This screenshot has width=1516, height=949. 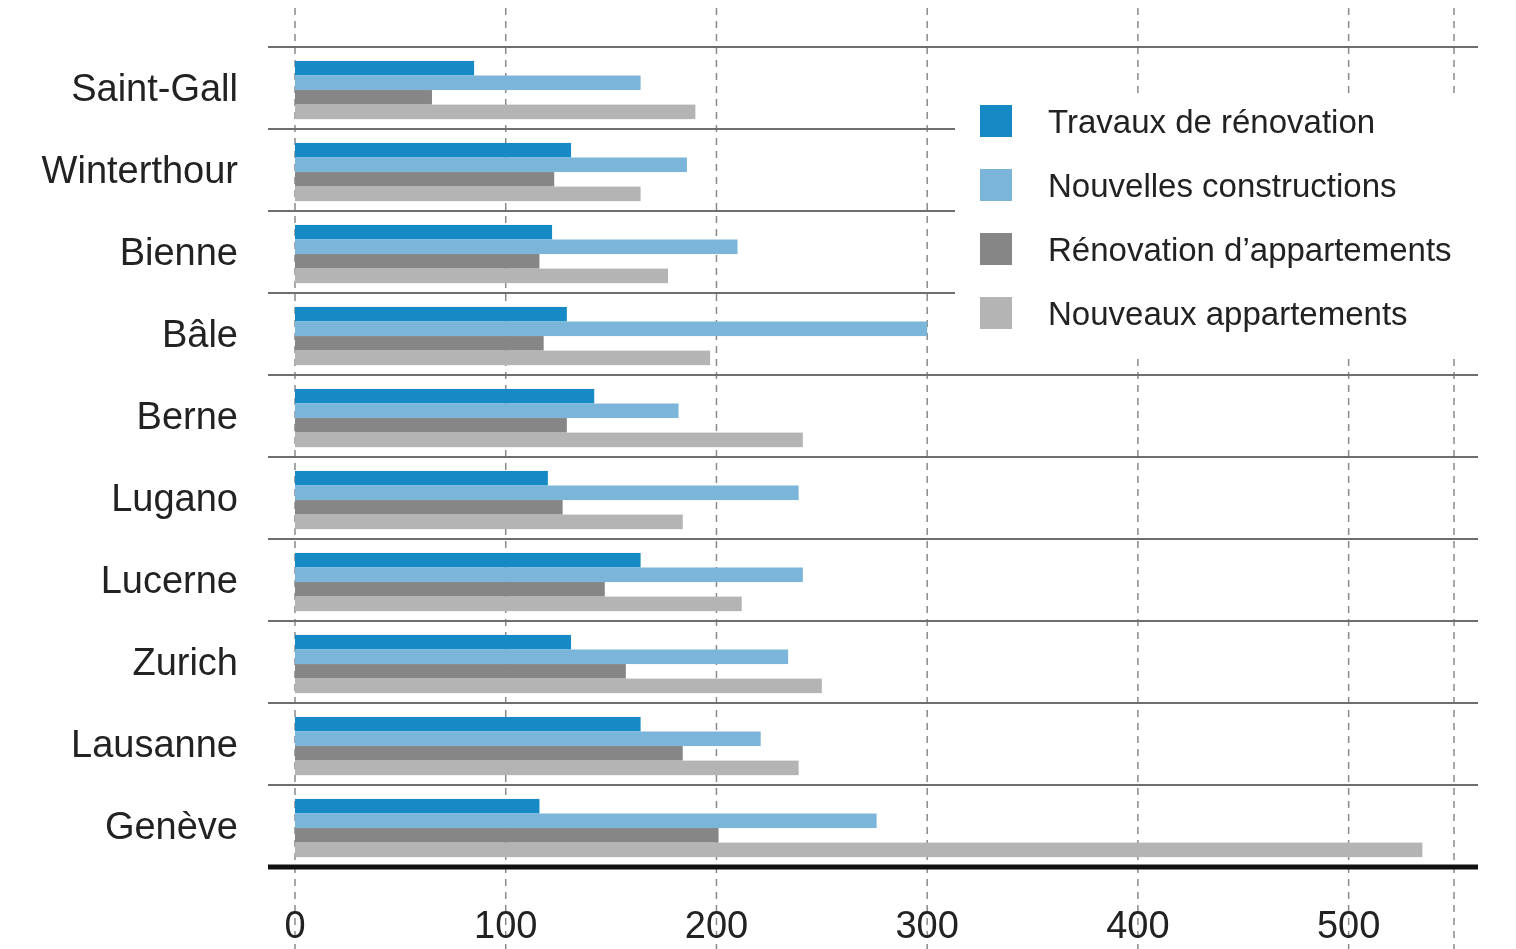 What do you see at coordinates (1250, 249) in the screenshot?
I see `legend-label: Rénovation d’appartements` at bounding box center [1250, 249].